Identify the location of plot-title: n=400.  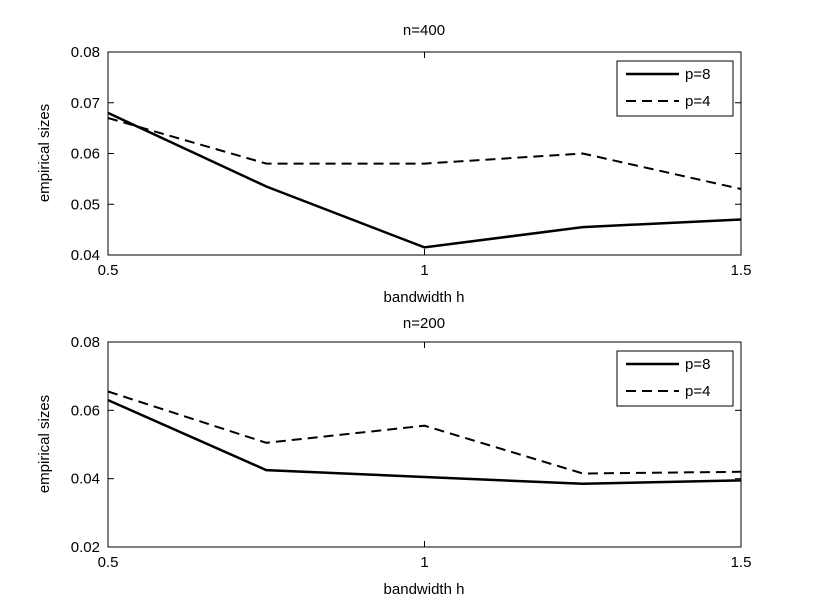
(424, 30).